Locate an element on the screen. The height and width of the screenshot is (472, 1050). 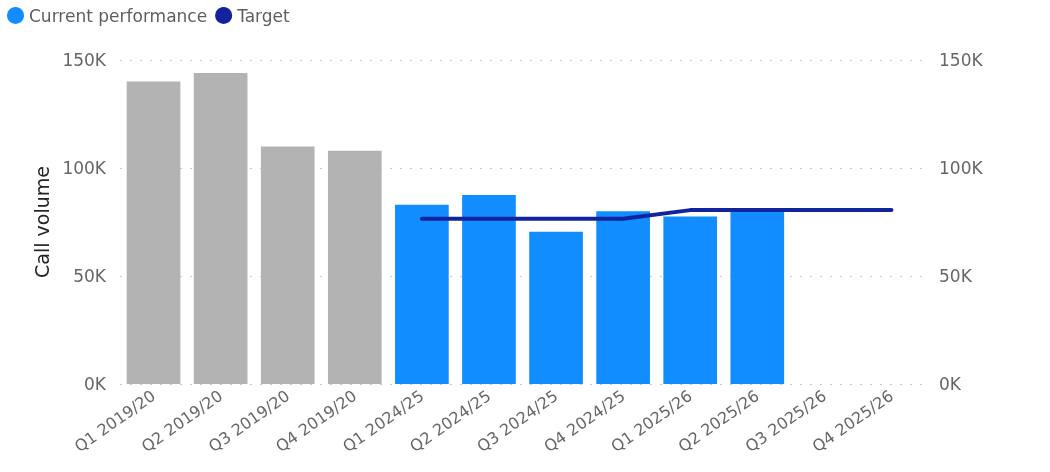
legend-label: Current performance is located at coordinates (118, 15).